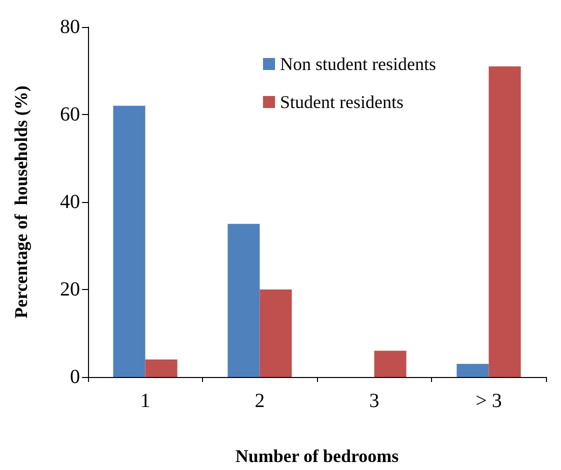  I want to click on y-tick-label: 80, so click(70, 27).